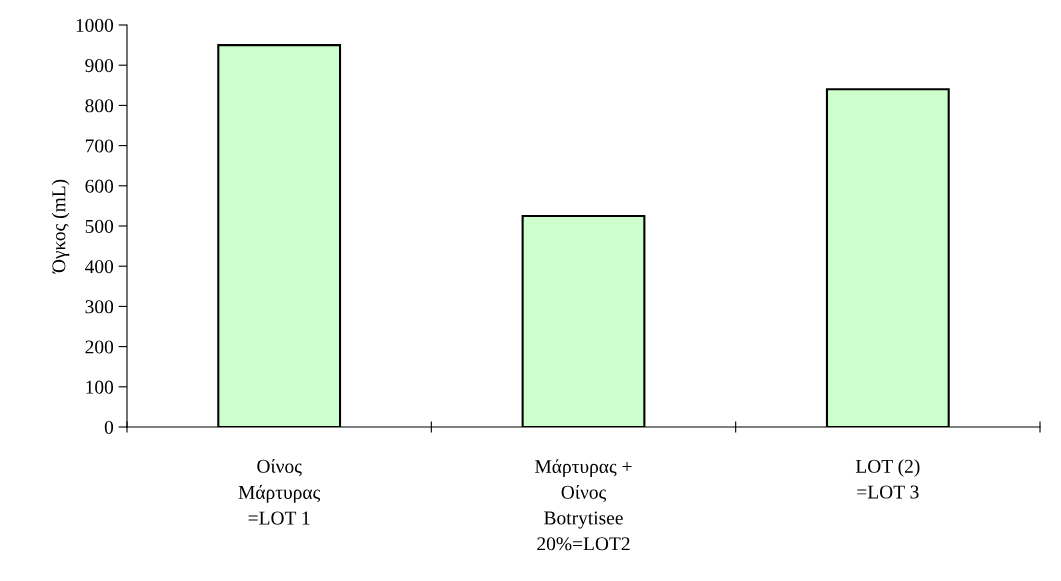 The image size is (1061, 581). What do you see at coordinates (99, 307) in the screenshot?
I see `y-tick-label: 300` at bounding box center [99, 307].